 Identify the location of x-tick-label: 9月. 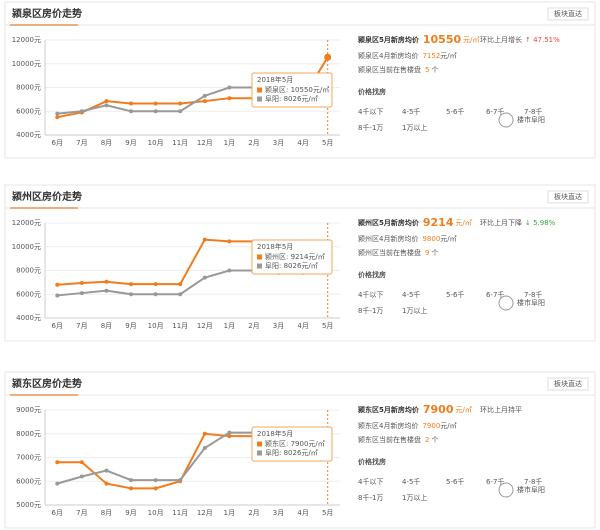
(130, 326).